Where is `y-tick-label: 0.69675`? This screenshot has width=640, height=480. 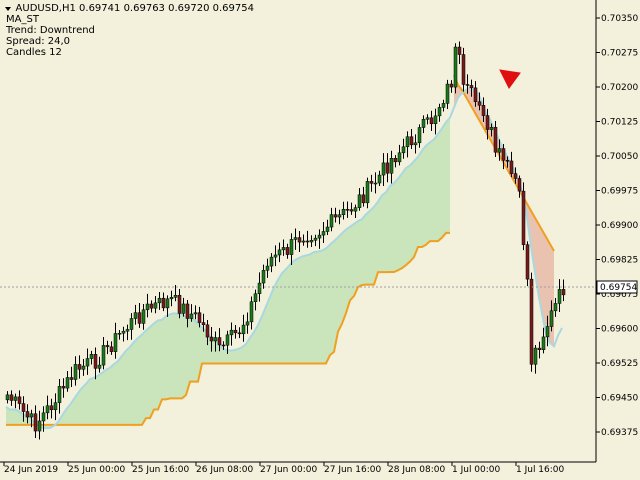
y-tick-label: 0.69675 is located at coordinates (619, 295).